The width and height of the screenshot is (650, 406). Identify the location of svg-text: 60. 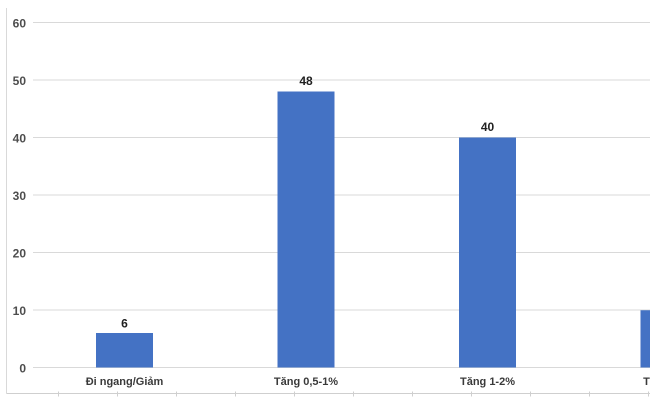
(20, 24).